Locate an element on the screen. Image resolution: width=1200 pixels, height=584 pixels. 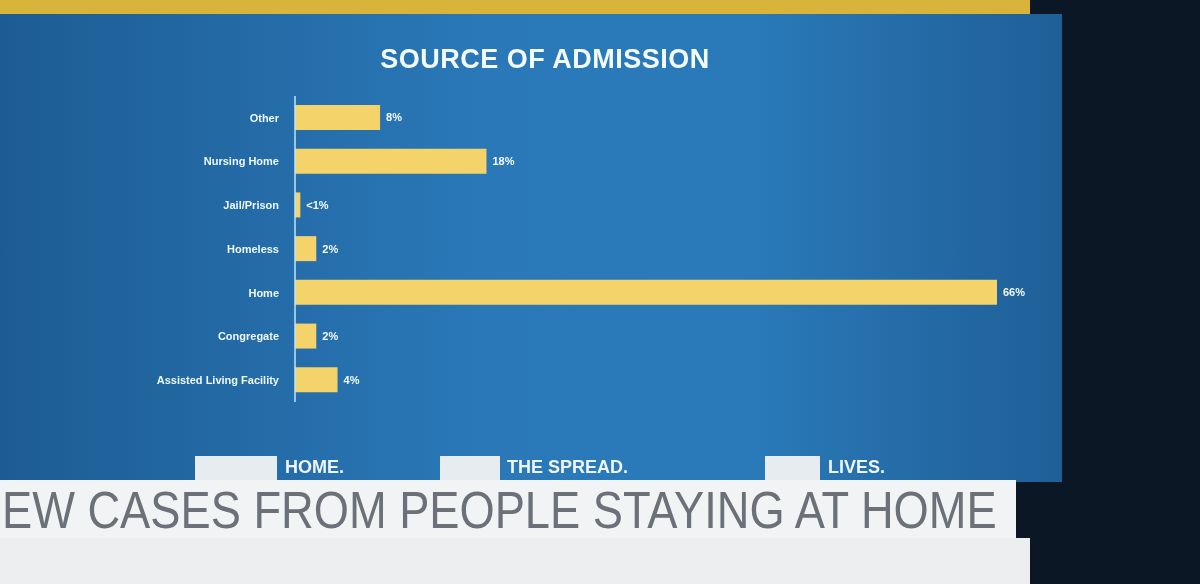
data-label: 4% is located at coordinates (351, 379).